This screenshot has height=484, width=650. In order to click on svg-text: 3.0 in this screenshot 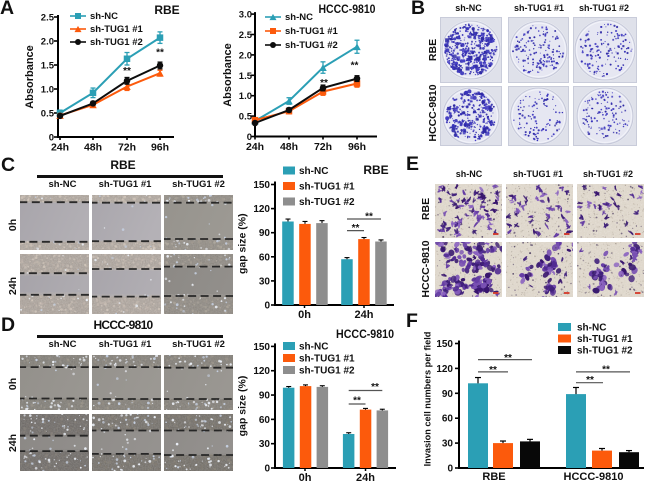, I will do `click(245, 15)`.